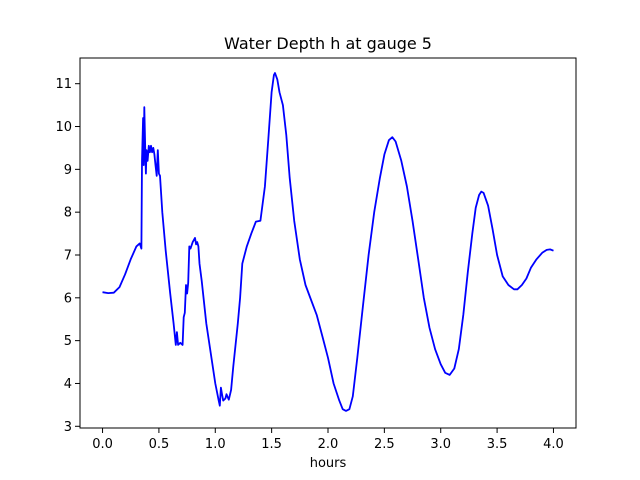 The image size is (640, 480). What do you see at coordinates (271, 444) in the screenshot?
I see `x-tick-label: 1.5` at bounding box center [271, 444].